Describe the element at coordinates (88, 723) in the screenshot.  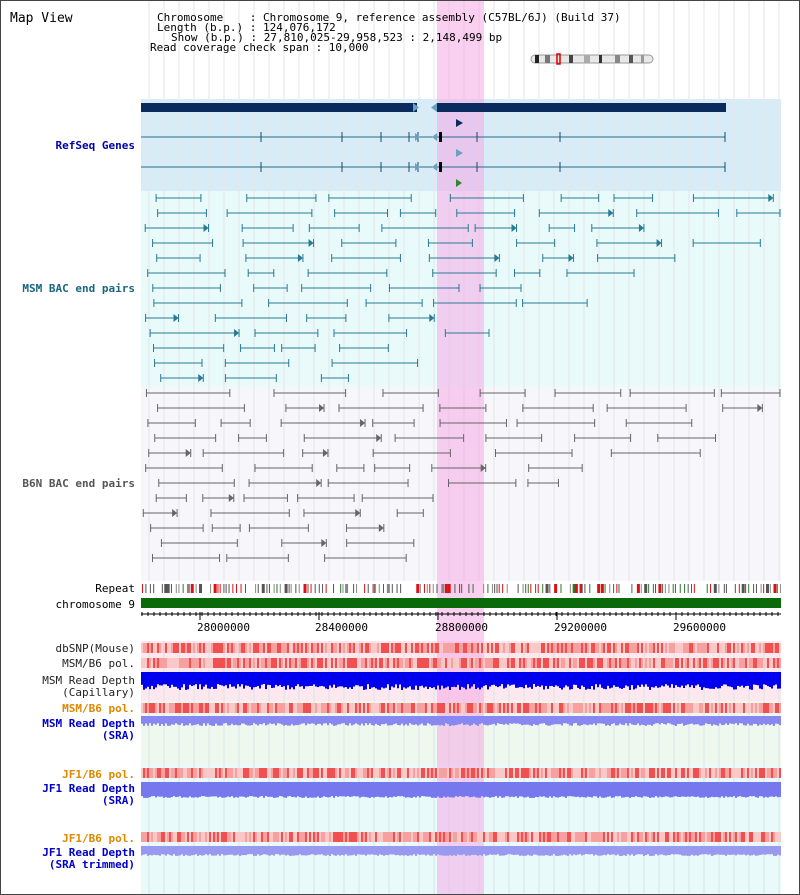
I see `msm-depth-sra-label: MSM Read Depth` at that location.